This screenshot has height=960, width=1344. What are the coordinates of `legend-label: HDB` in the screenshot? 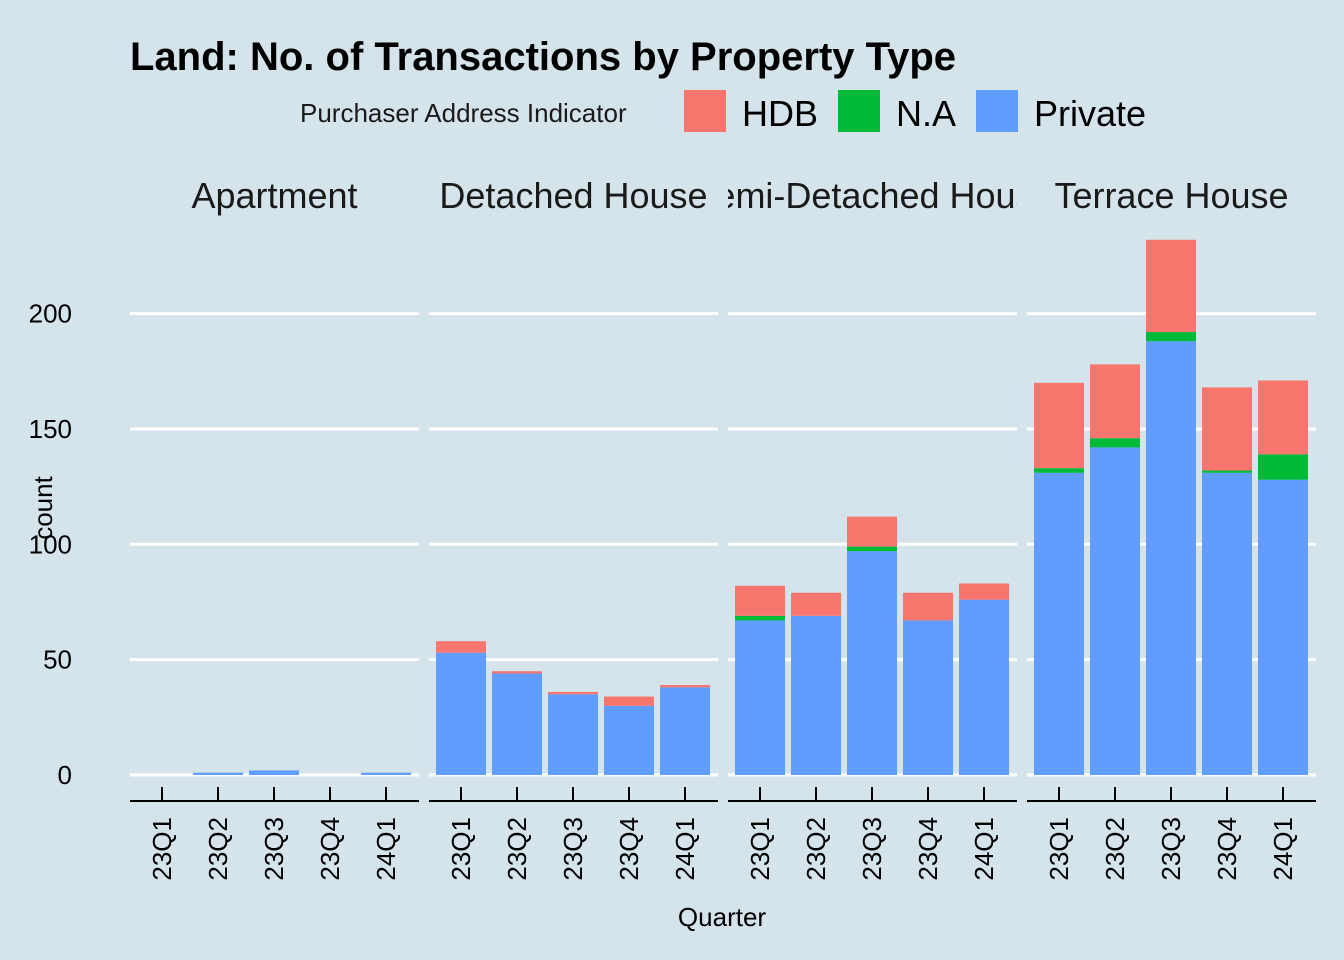 It's located at (780, 113).